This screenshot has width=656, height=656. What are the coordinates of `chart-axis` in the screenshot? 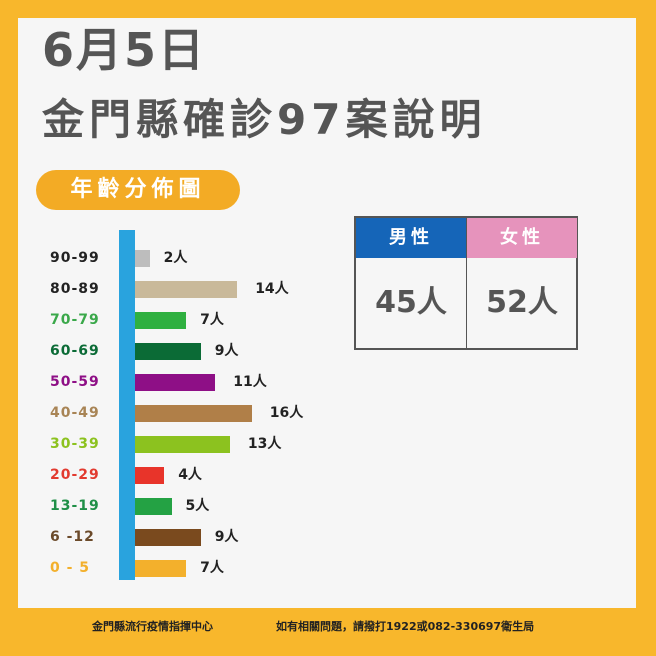 It's located at (127, 405).